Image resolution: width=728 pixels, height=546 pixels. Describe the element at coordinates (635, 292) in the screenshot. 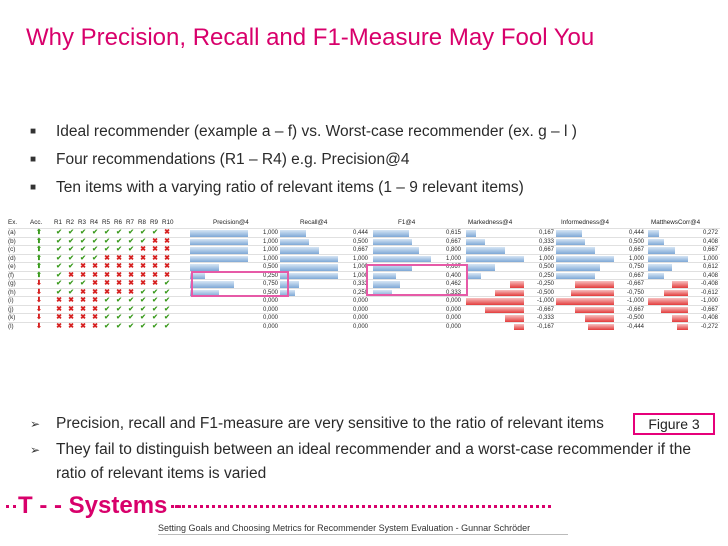

I see `metric-value: -0,750` at that location.